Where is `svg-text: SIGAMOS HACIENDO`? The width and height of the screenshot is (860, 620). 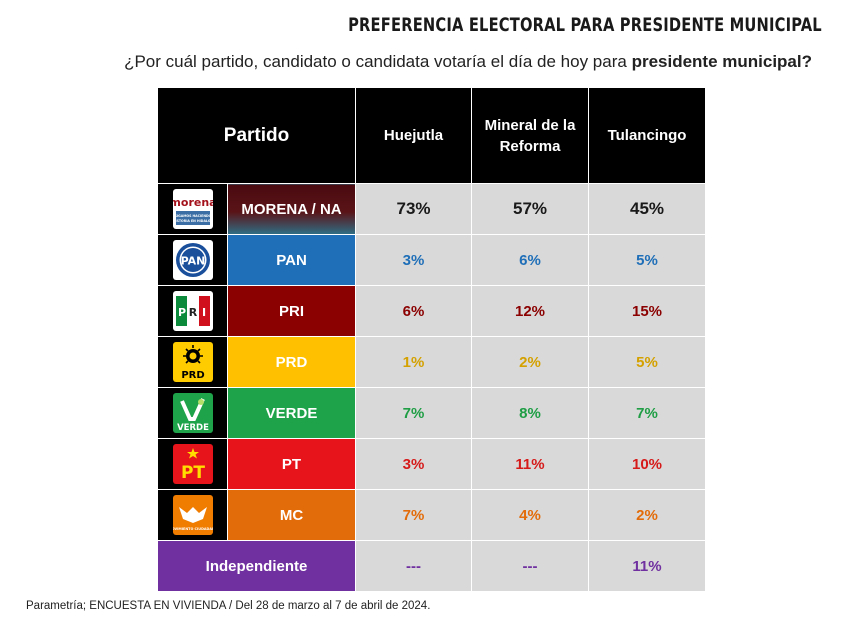 svg-text: SIGAMOS HACIENDO is located at coordinates (192, 216).